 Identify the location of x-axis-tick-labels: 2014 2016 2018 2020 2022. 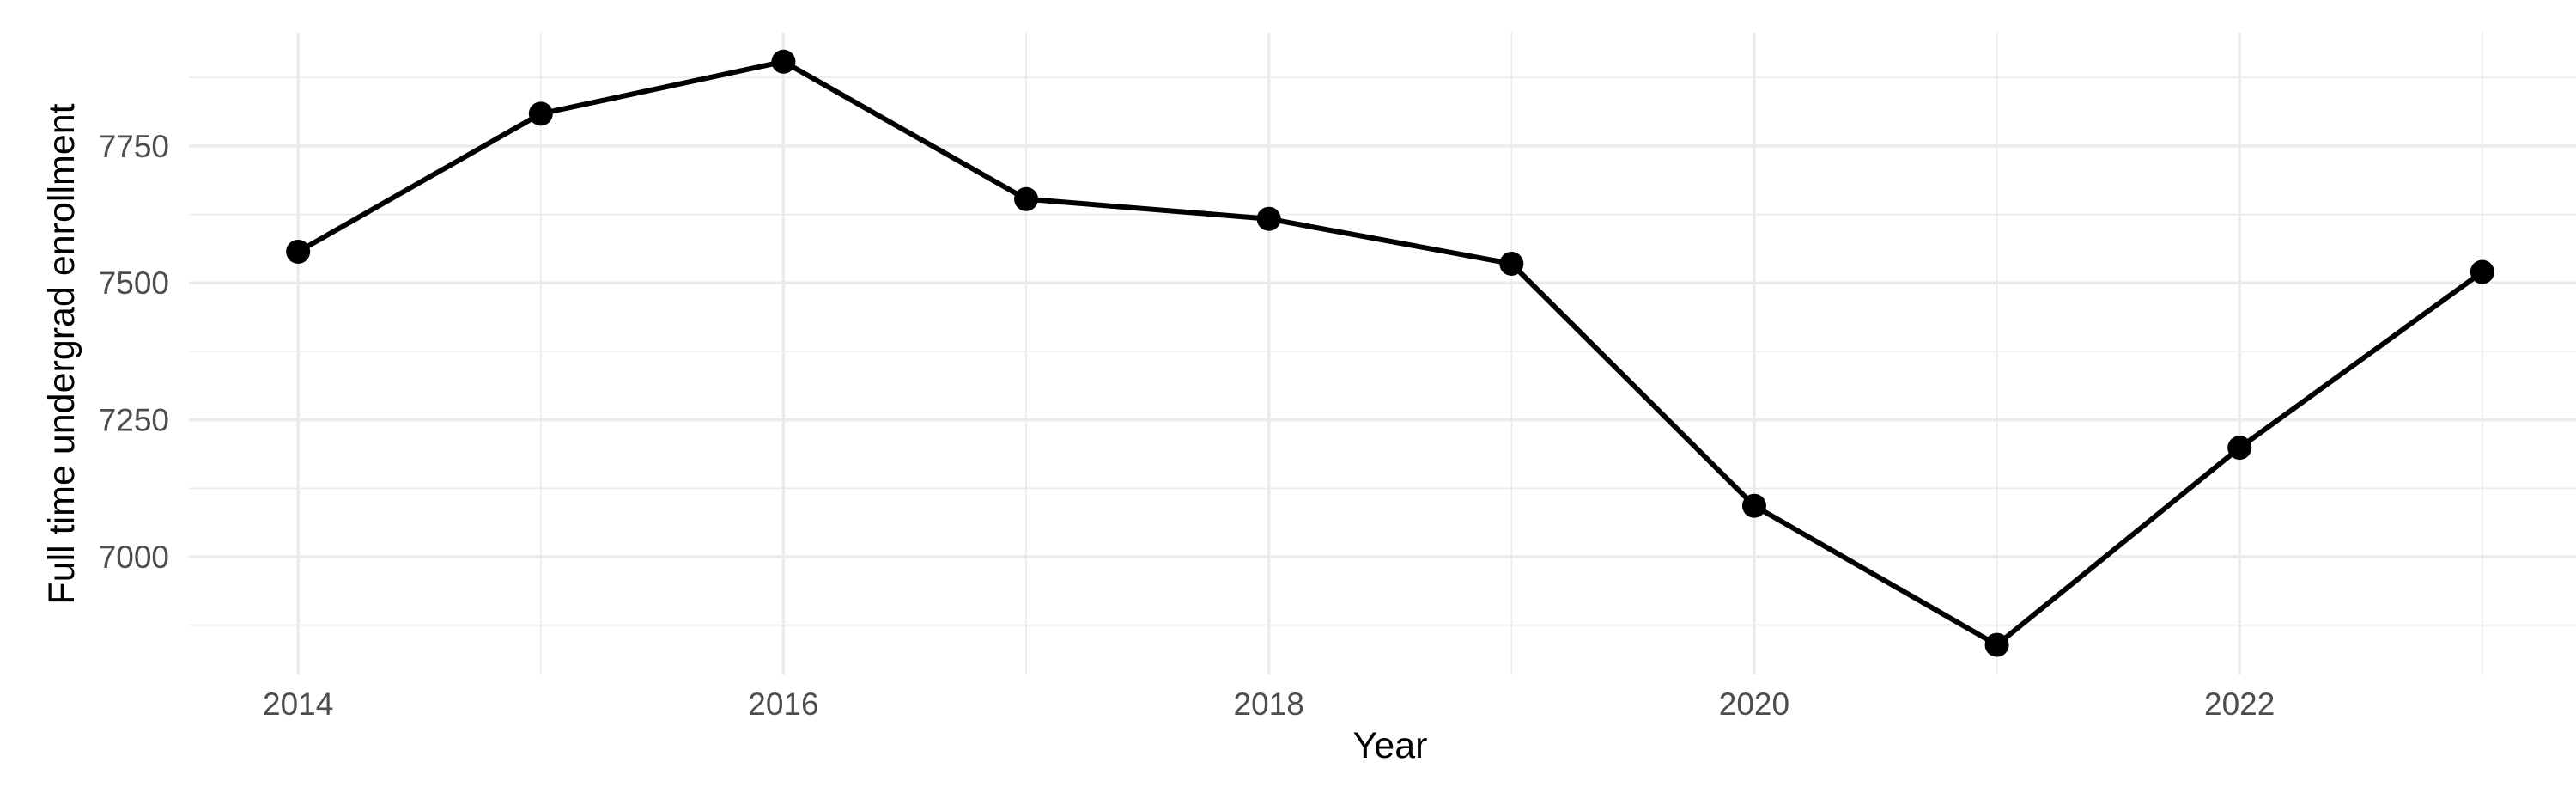
(1269, 704).